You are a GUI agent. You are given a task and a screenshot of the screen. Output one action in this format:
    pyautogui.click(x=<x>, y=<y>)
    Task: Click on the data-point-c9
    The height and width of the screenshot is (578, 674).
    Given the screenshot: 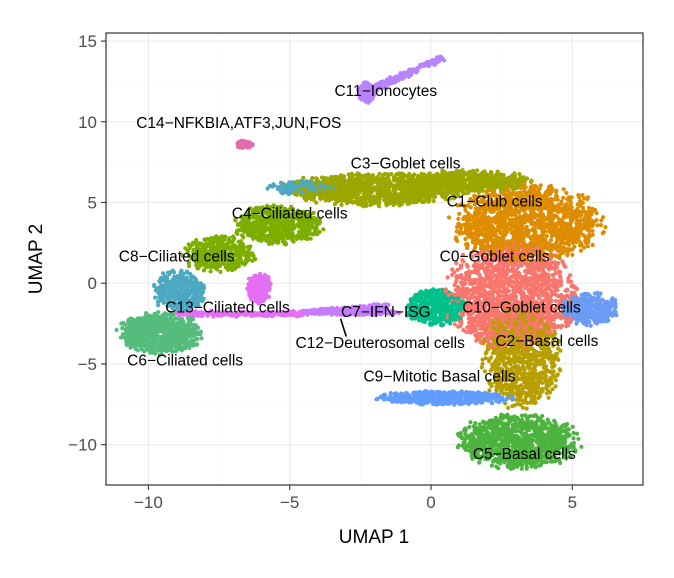 What is the action you would take?
    pyautogui.click(x=376, y=399)
    